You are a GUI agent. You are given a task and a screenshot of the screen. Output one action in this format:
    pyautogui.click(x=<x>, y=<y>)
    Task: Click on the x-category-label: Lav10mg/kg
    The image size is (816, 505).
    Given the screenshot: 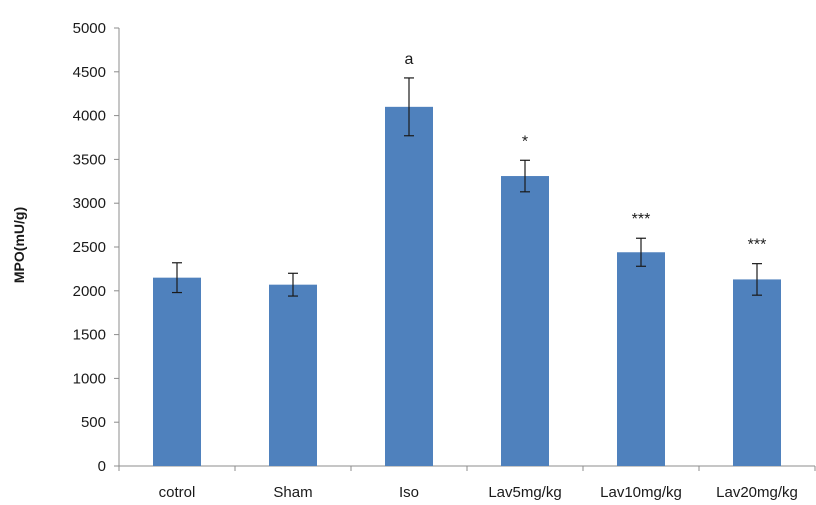 What is the action you would take?
    pyautogui.click(x=641, y=492)
    